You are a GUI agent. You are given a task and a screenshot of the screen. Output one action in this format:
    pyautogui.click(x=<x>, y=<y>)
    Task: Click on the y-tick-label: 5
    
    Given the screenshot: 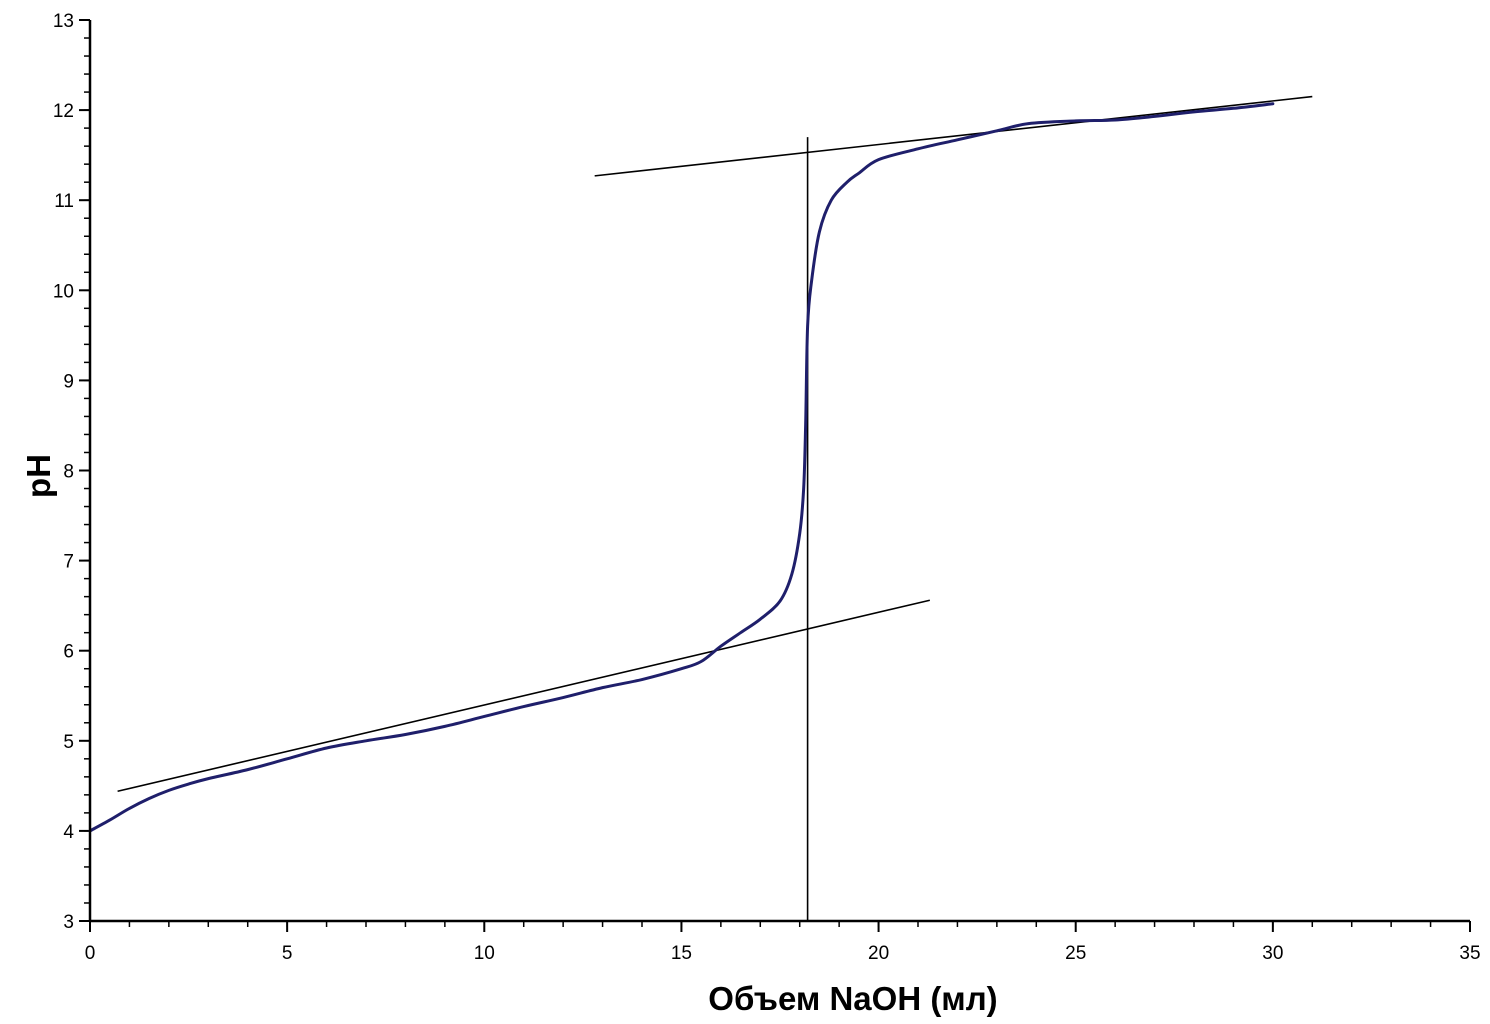 What is the action you would take?
    pyautogui.click(x=68, y=742)
    